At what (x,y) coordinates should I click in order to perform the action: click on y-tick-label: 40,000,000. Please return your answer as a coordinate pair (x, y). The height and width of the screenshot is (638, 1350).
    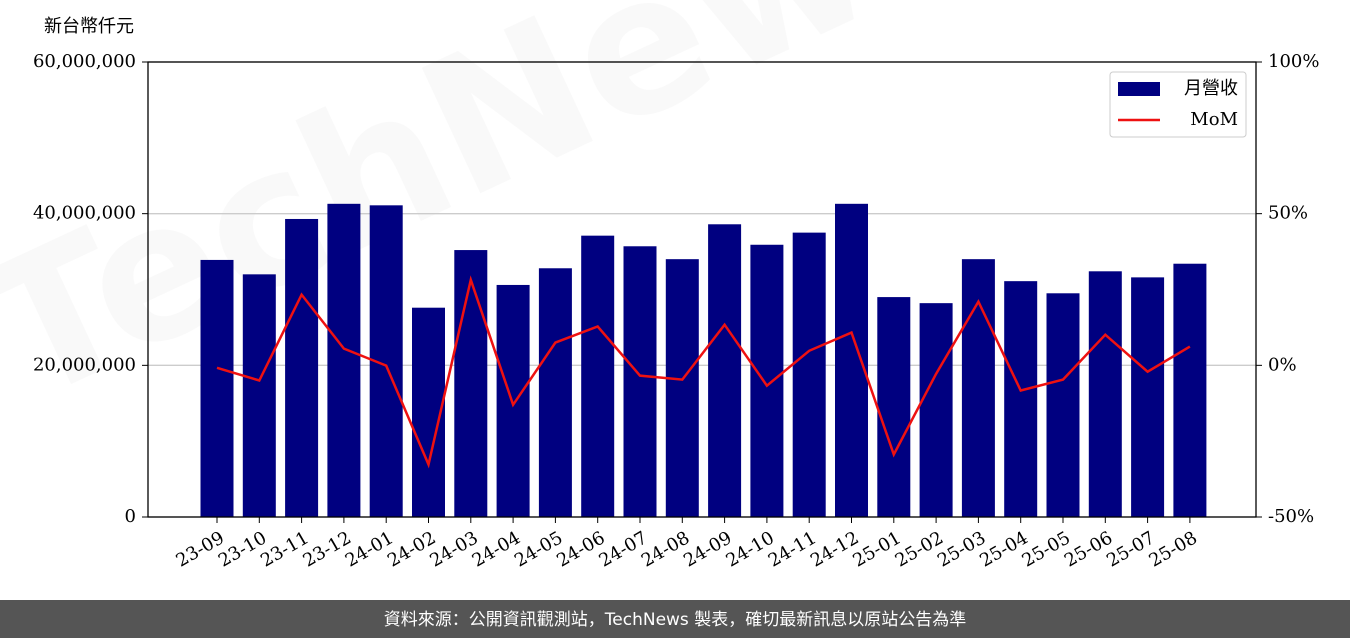
    Looking at the image, I should click on (84, 213).